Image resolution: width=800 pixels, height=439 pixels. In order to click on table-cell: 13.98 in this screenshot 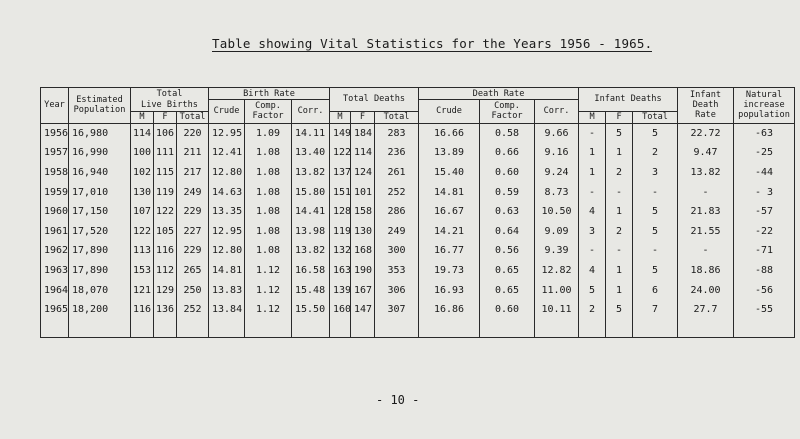, I will do `click(310, 231)`.